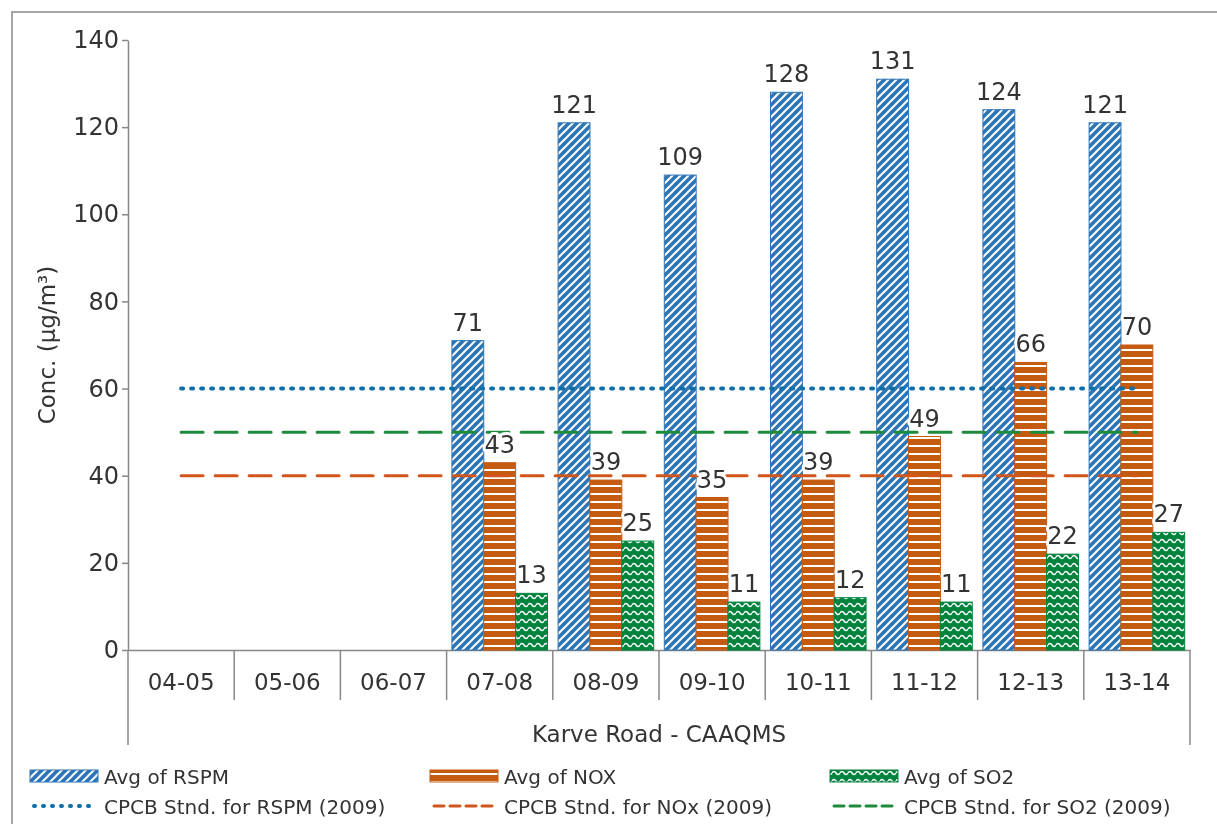 The width and height of the screenshot is (1217, 824). Describe the element at coordinates (166, 777) in the screenshot. I see `legend-label: Avg of RSPM` at that location.